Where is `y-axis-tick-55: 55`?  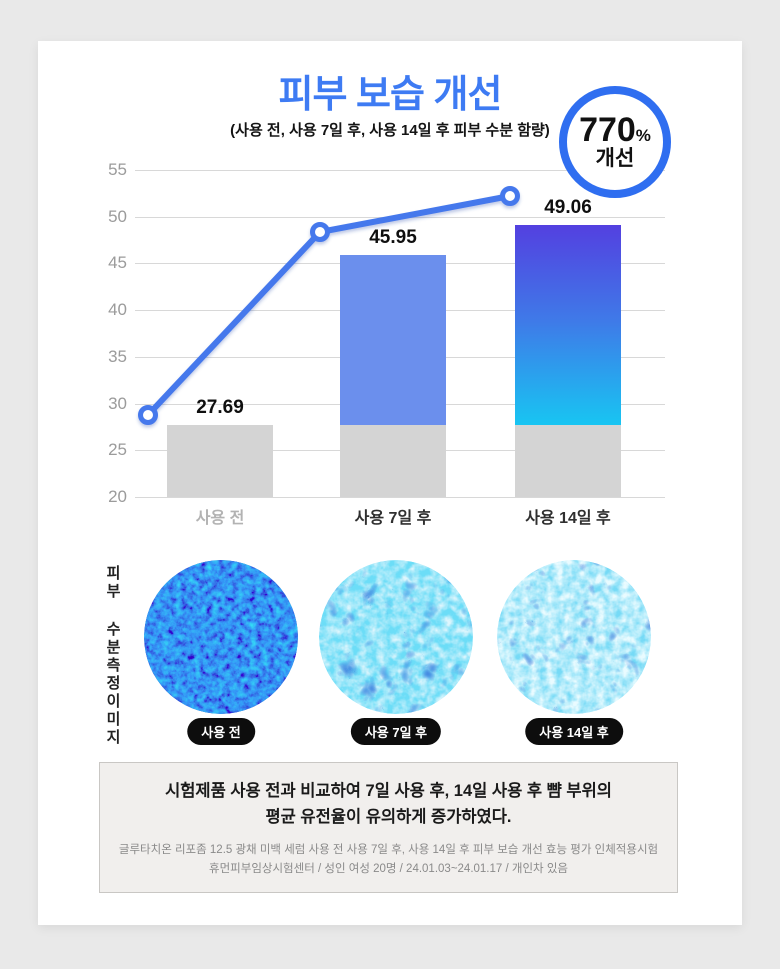
y-axis-tick-55: 55 is located at coordinates (117, 169).